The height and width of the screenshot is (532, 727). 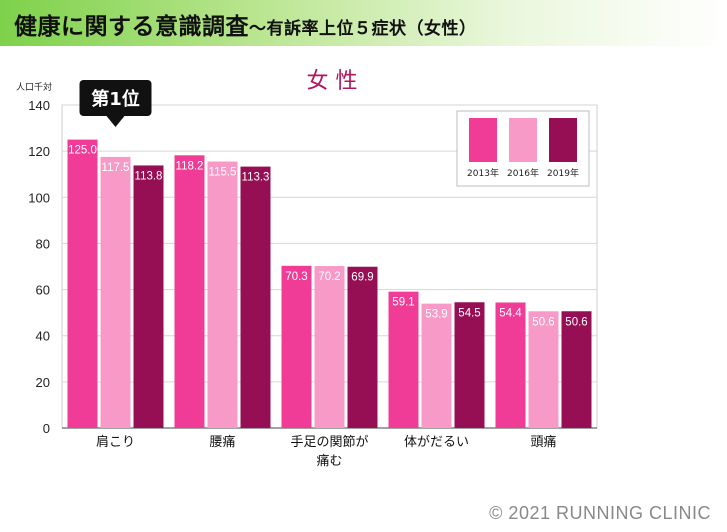 What do you see at coordinates (362, 278) in the screenshot?
I see `data-label: 69.9` at bounding box center [362, 278].